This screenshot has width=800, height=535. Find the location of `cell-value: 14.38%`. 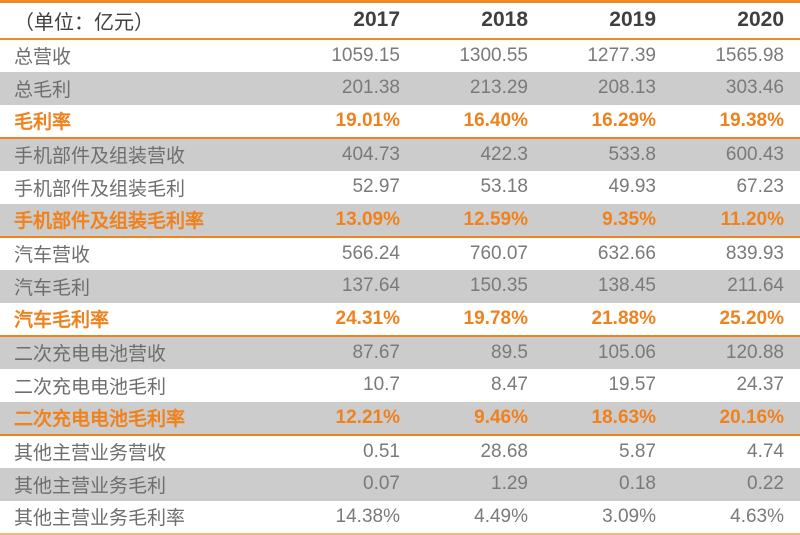

cell-value: 14.38% is located at coordinates (352, 517).